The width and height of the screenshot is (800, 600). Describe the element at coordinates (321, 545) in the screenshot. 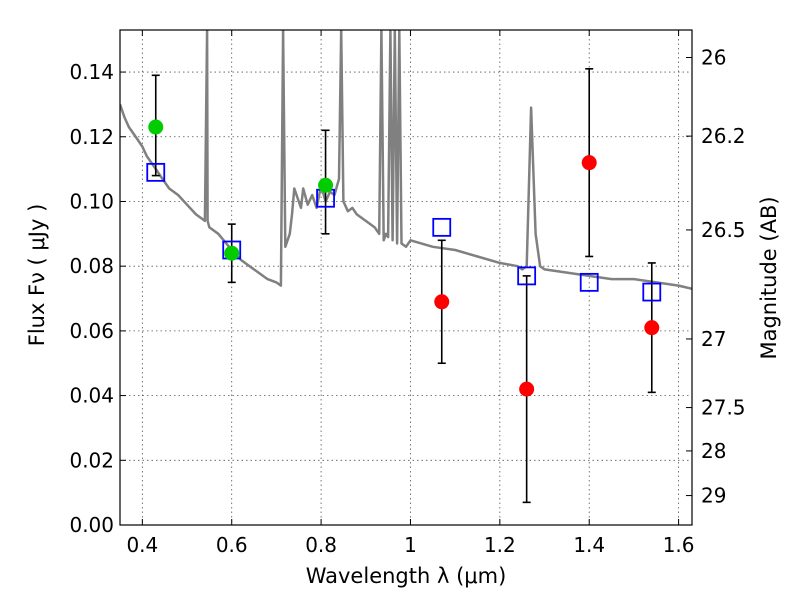

I see `x-tick-label: 0.8` at that location.